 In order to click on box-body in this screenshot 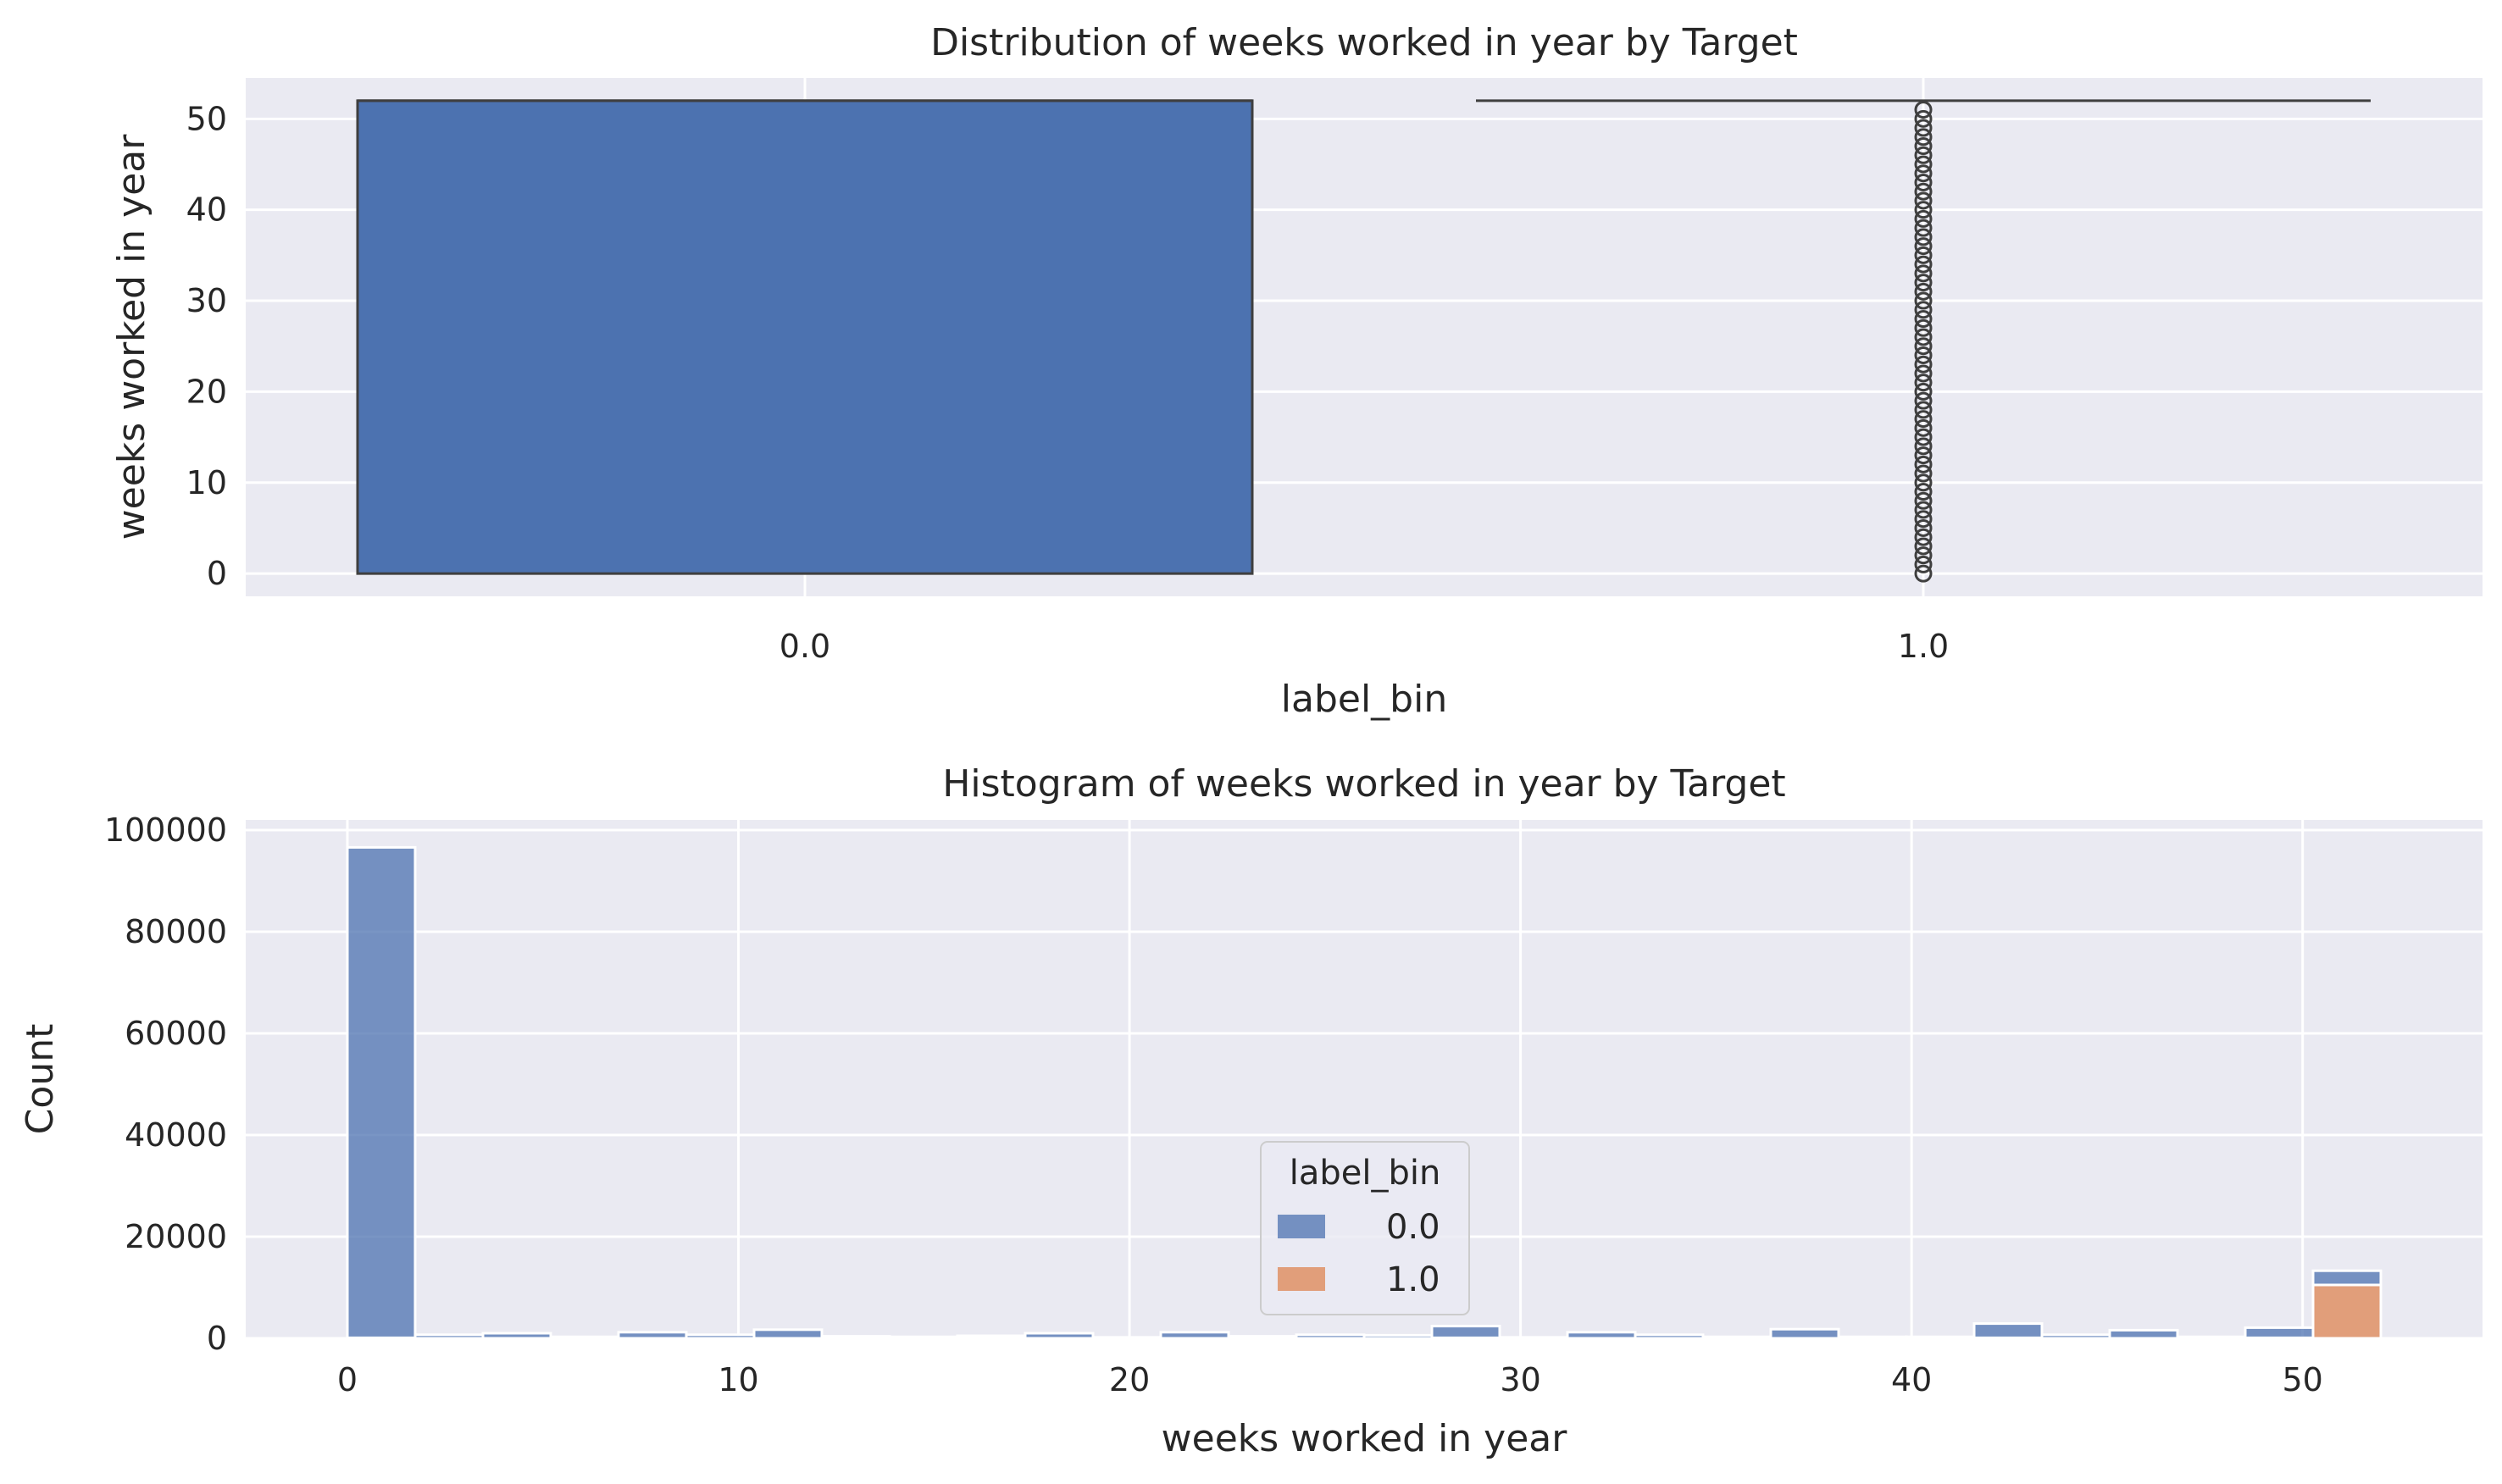, I will do `click(805, 337)`.